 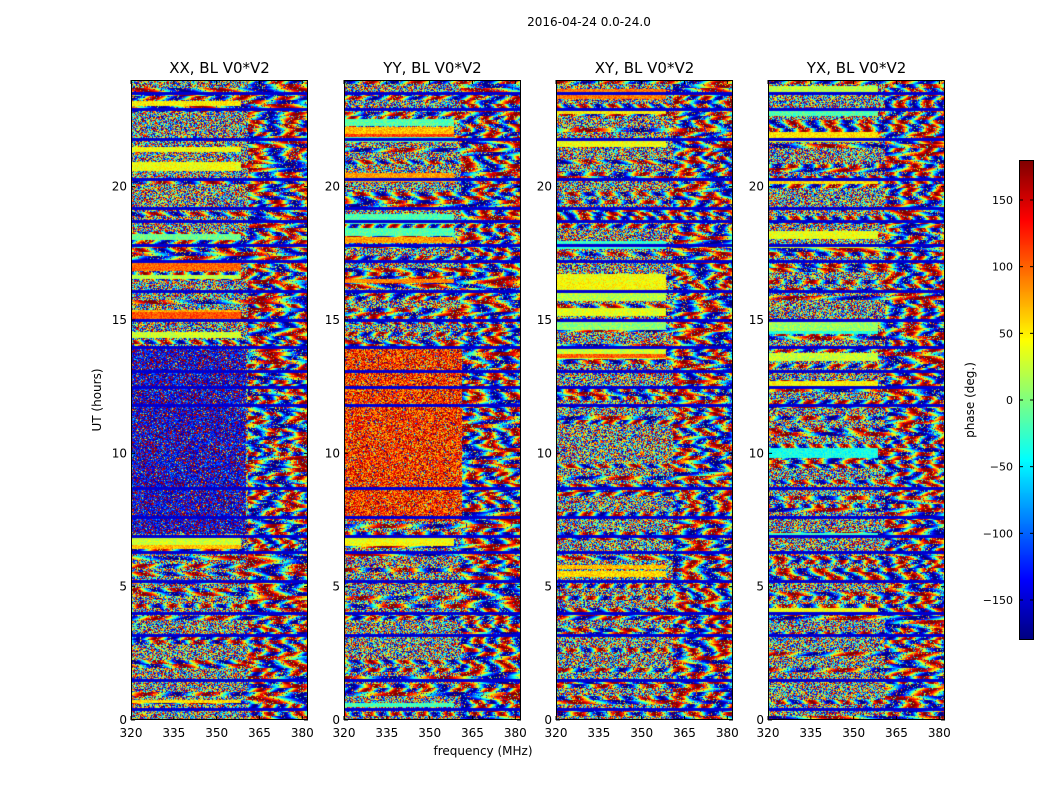 What do you see at coordinates (645, 68) in the screenshot?
I see `panel-title: XY, BL V0*V2` at bounding box center [645, 68].